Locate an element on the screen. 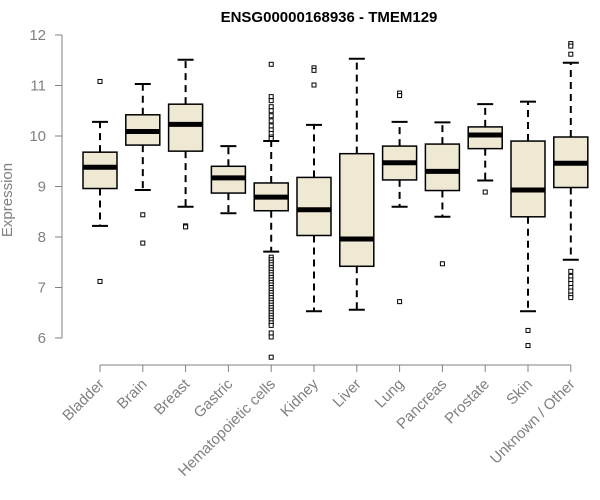  y-tick-label-4: 10 is located at coordinates (37, 136).